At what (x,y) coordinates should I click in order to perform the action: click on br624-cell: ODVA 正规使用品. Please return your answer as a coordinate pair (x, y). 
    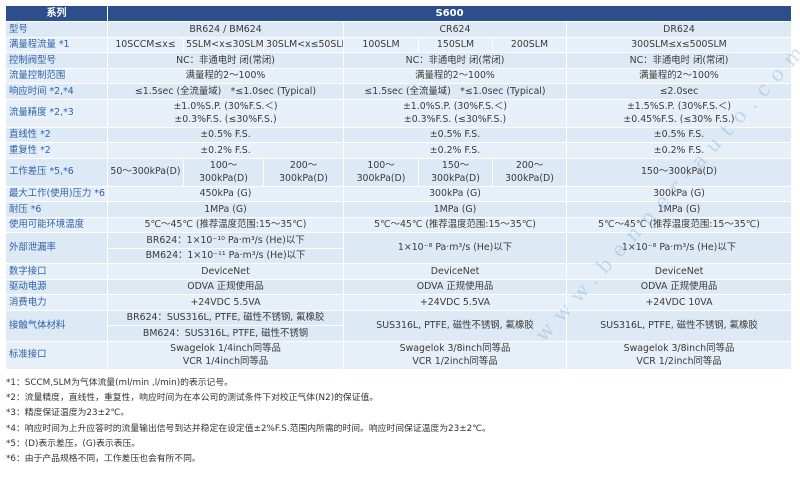
    Looking at the image, I should click on (225, 286).